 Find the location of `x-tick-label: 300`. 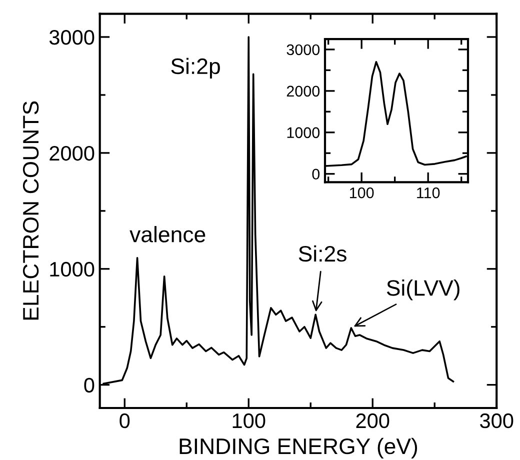

x-tick-label: 300 is located at coordinates (497, 420).